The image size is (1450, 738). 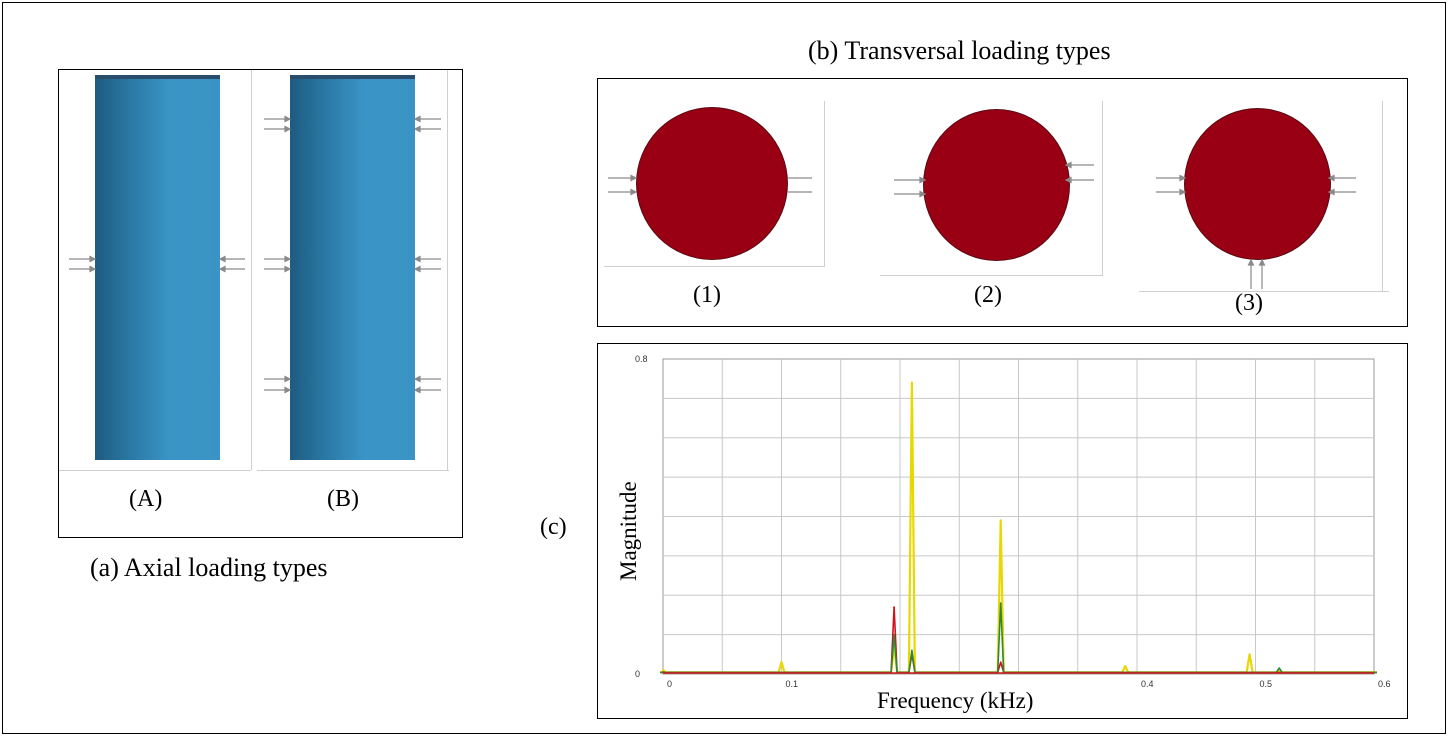 I want to click on y-axis-label: Magnitude, so click(x=628, y=531).